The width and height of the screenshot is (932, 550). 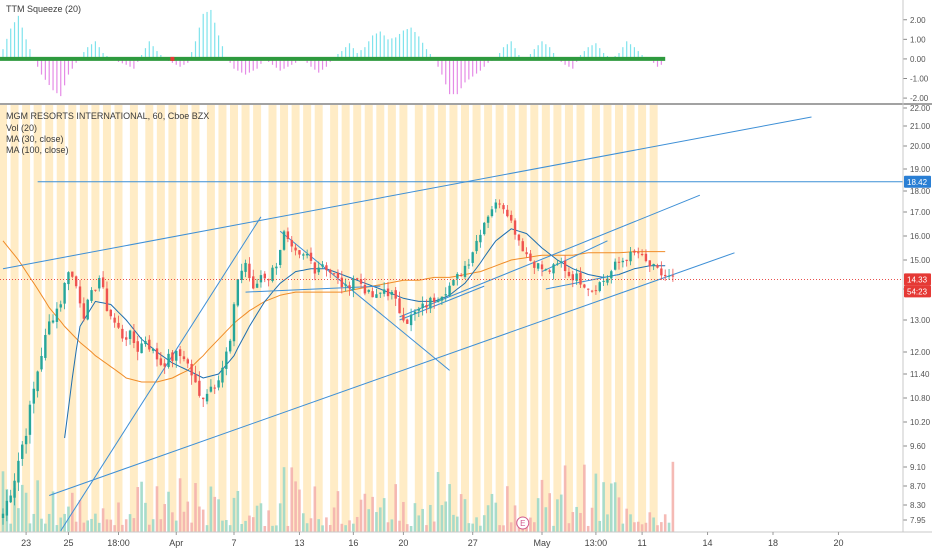 I want to click on price-y-tick-label: 21.00, so click(x=920, y=126).